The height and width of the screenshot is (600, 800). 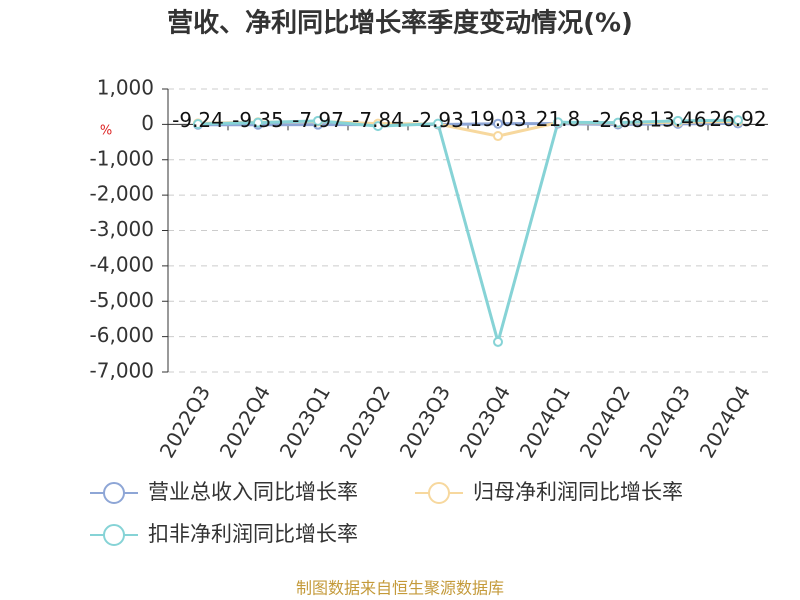 What do you see at coordinates (468, 124) in the screenshot?
I see `series-line` at bounding box center [468, 124].